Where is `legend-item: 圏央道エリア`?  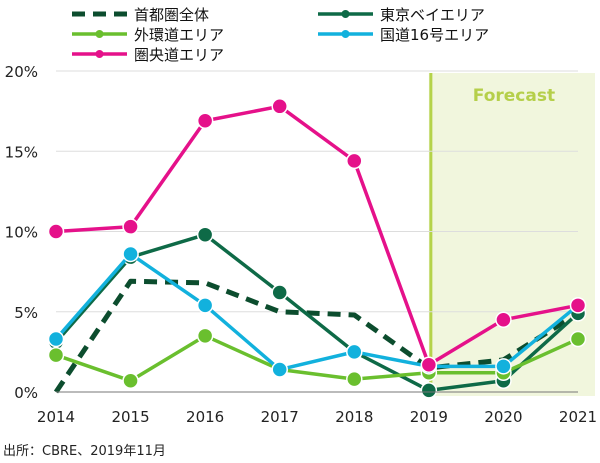 legend-item: 圏央道エリア is located at coordinates (148, 55).